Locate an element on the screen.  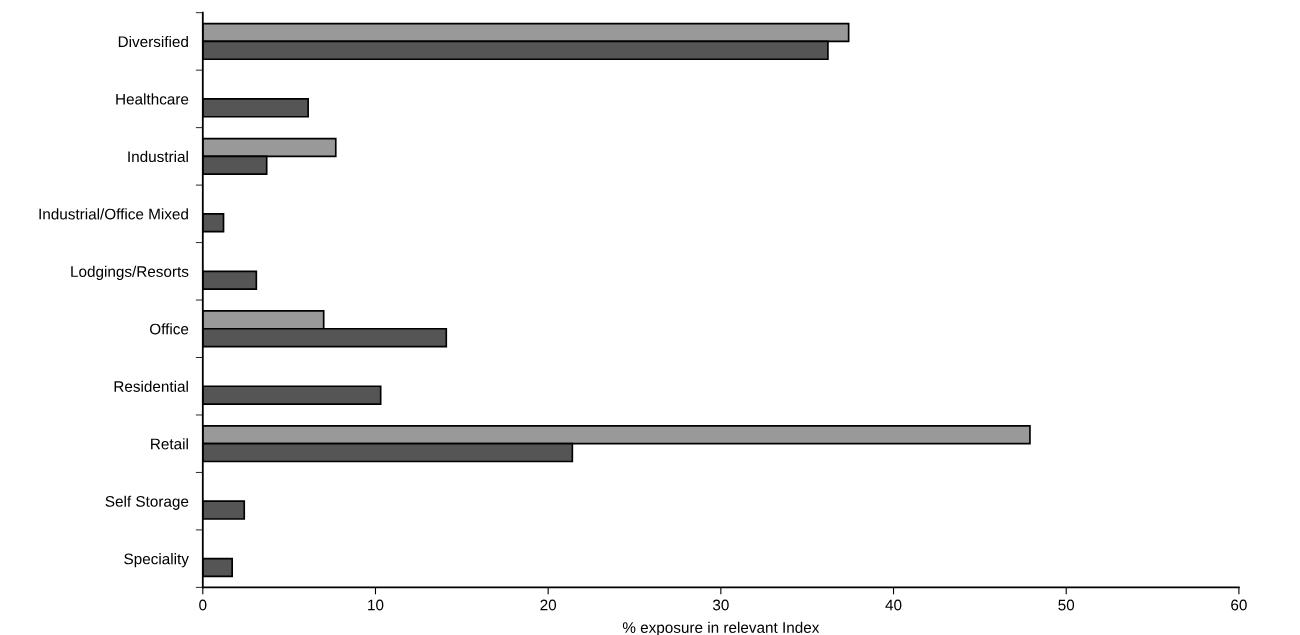
x-axis-title: % exposure in relevant Index is located at coordinates (721, 628).